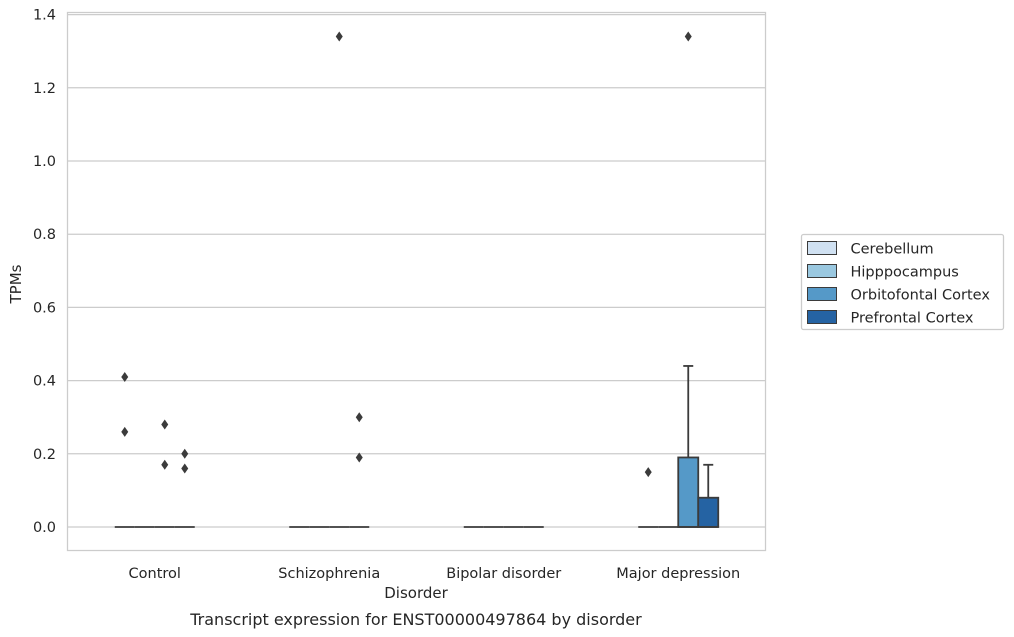 The image size is (1014, 637). I want to click on legend-label: Prefrontal Cortex, so click(912, 319).